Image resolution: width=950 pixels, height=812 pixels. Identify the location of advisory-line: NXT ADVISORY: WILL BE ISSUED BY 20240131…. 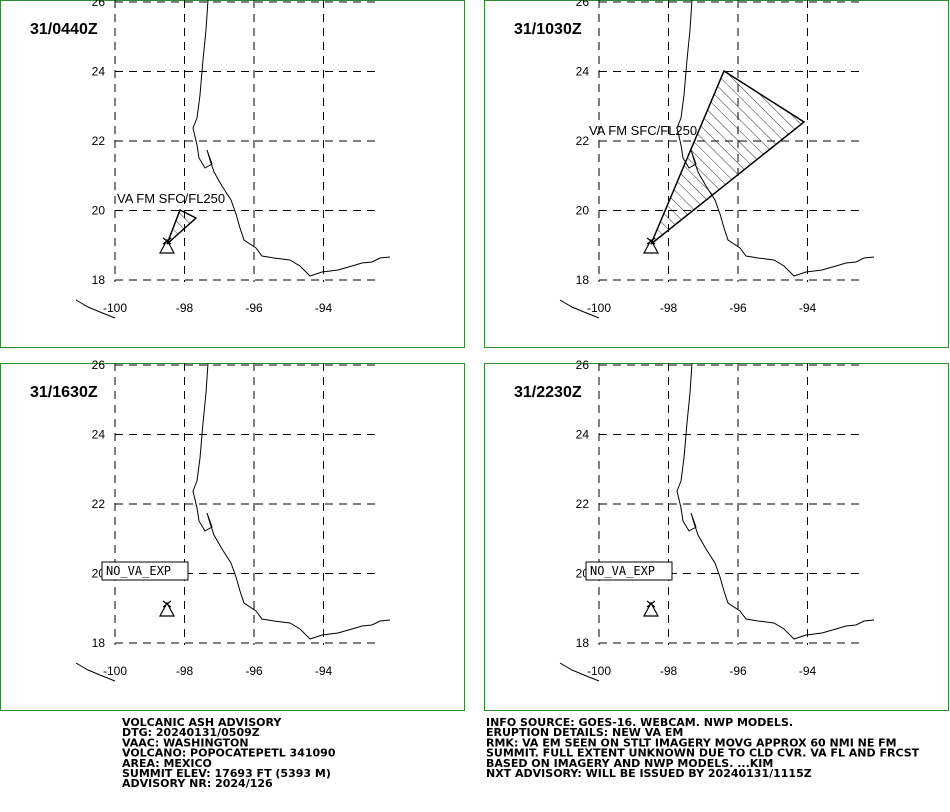
(649, 773).